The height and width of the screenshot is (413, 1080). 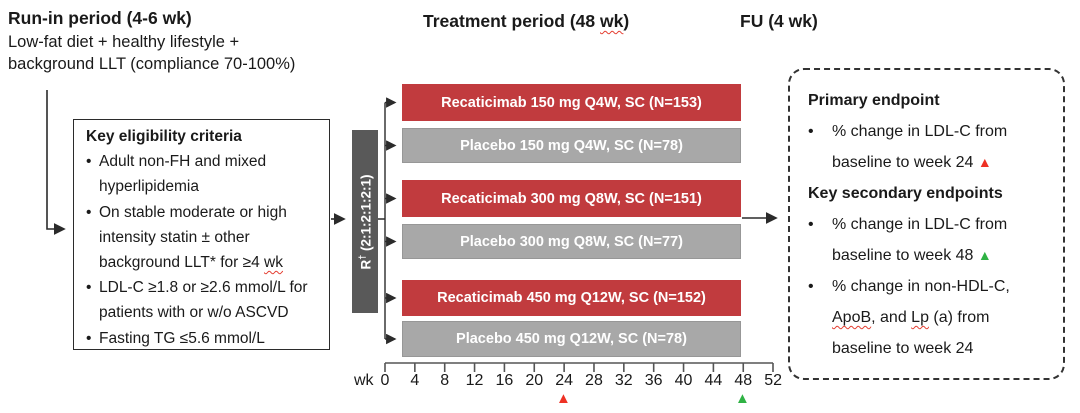 I want to click on secondary-endpoint-bullet-2: • % change in non-HDL-C,, so click(x=928, y=286).